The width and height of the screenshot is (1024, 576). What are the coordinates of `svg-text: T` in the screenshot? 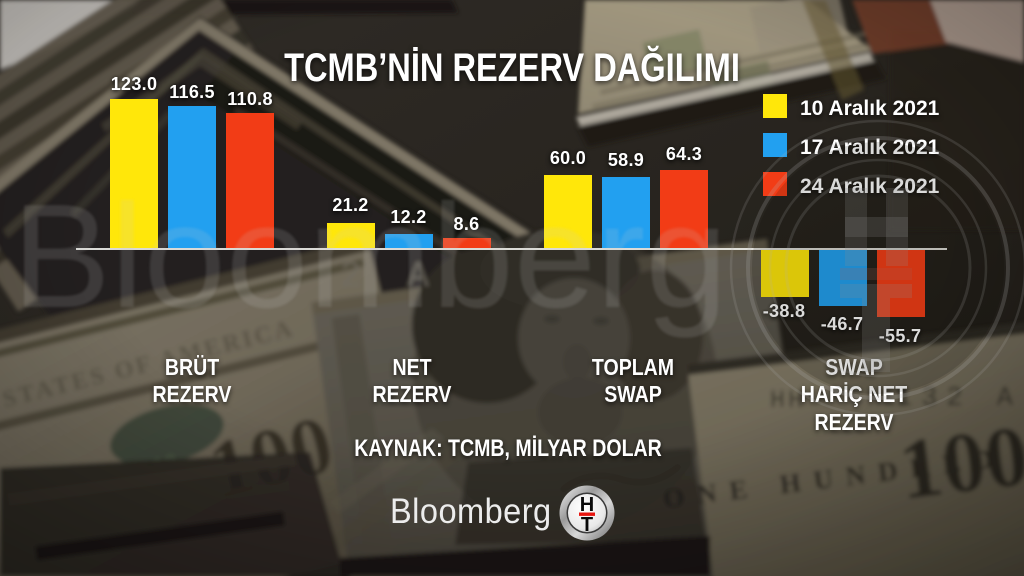 It's located at (587, 525).